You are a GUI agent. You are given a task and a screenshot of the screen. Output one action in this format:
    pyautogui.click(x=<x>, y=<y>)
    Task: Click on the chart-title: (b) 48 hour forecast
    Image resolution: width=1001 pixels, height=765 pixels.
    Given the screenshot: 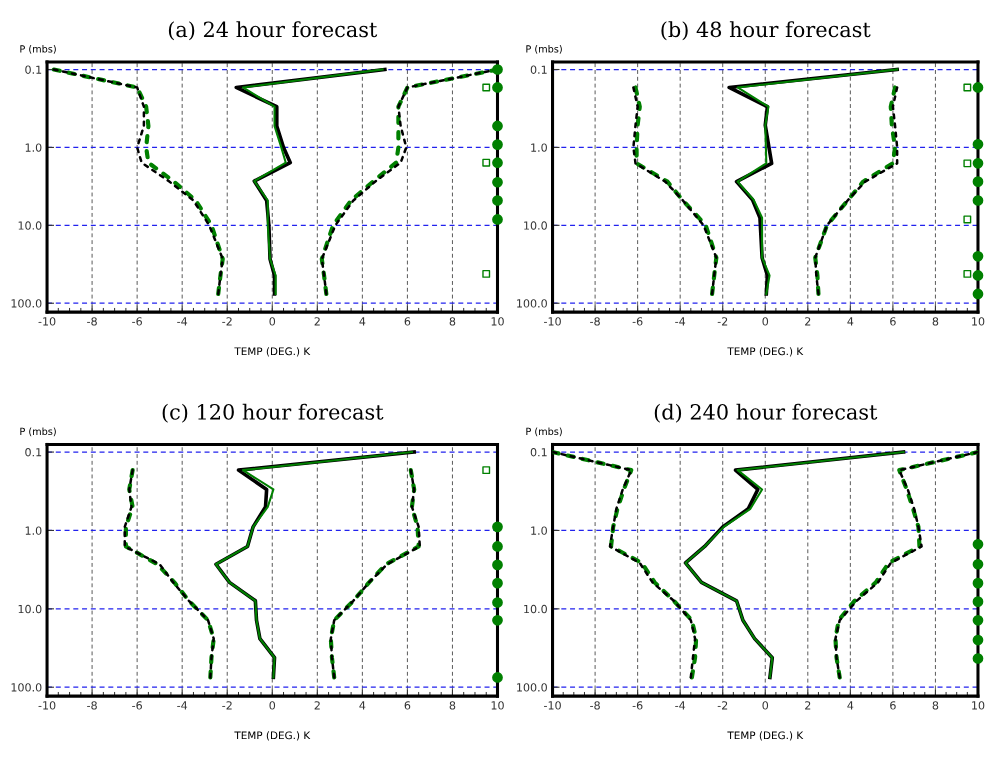 What is the action you would take?
    pyautogui.click(x=766, y=31)
    